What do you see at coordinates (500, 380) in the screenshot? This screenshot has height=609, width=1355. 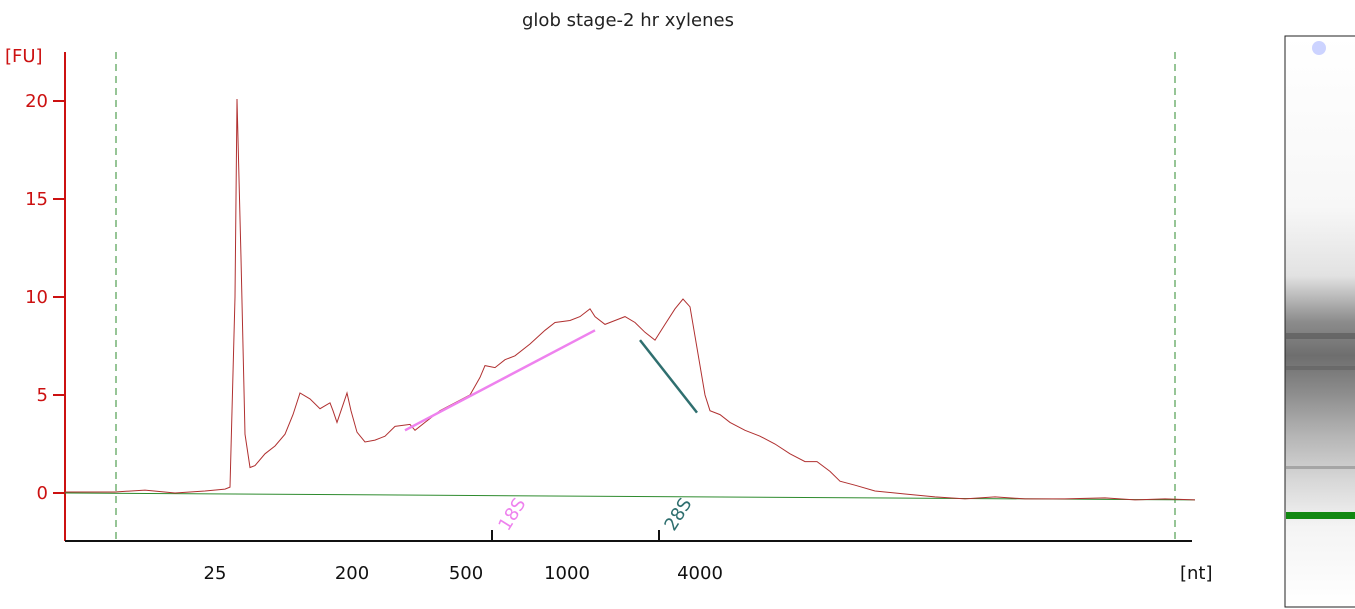 I see `region-18S-line` at bounding box center [500, 380].